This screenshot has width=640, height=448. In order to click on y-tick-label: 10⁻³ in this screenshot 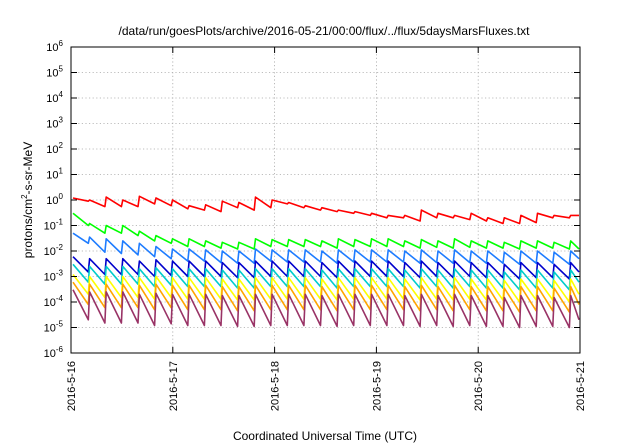, I will do `click(54, 276)`.